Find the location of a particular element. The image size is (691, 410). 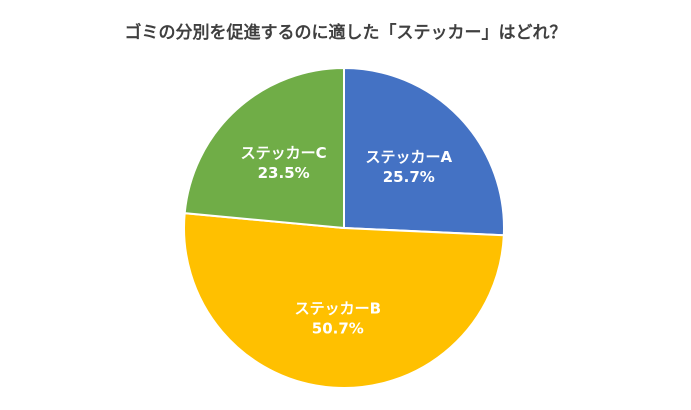

slice-value-label: 23.5% is located at coordinates (284, 173).